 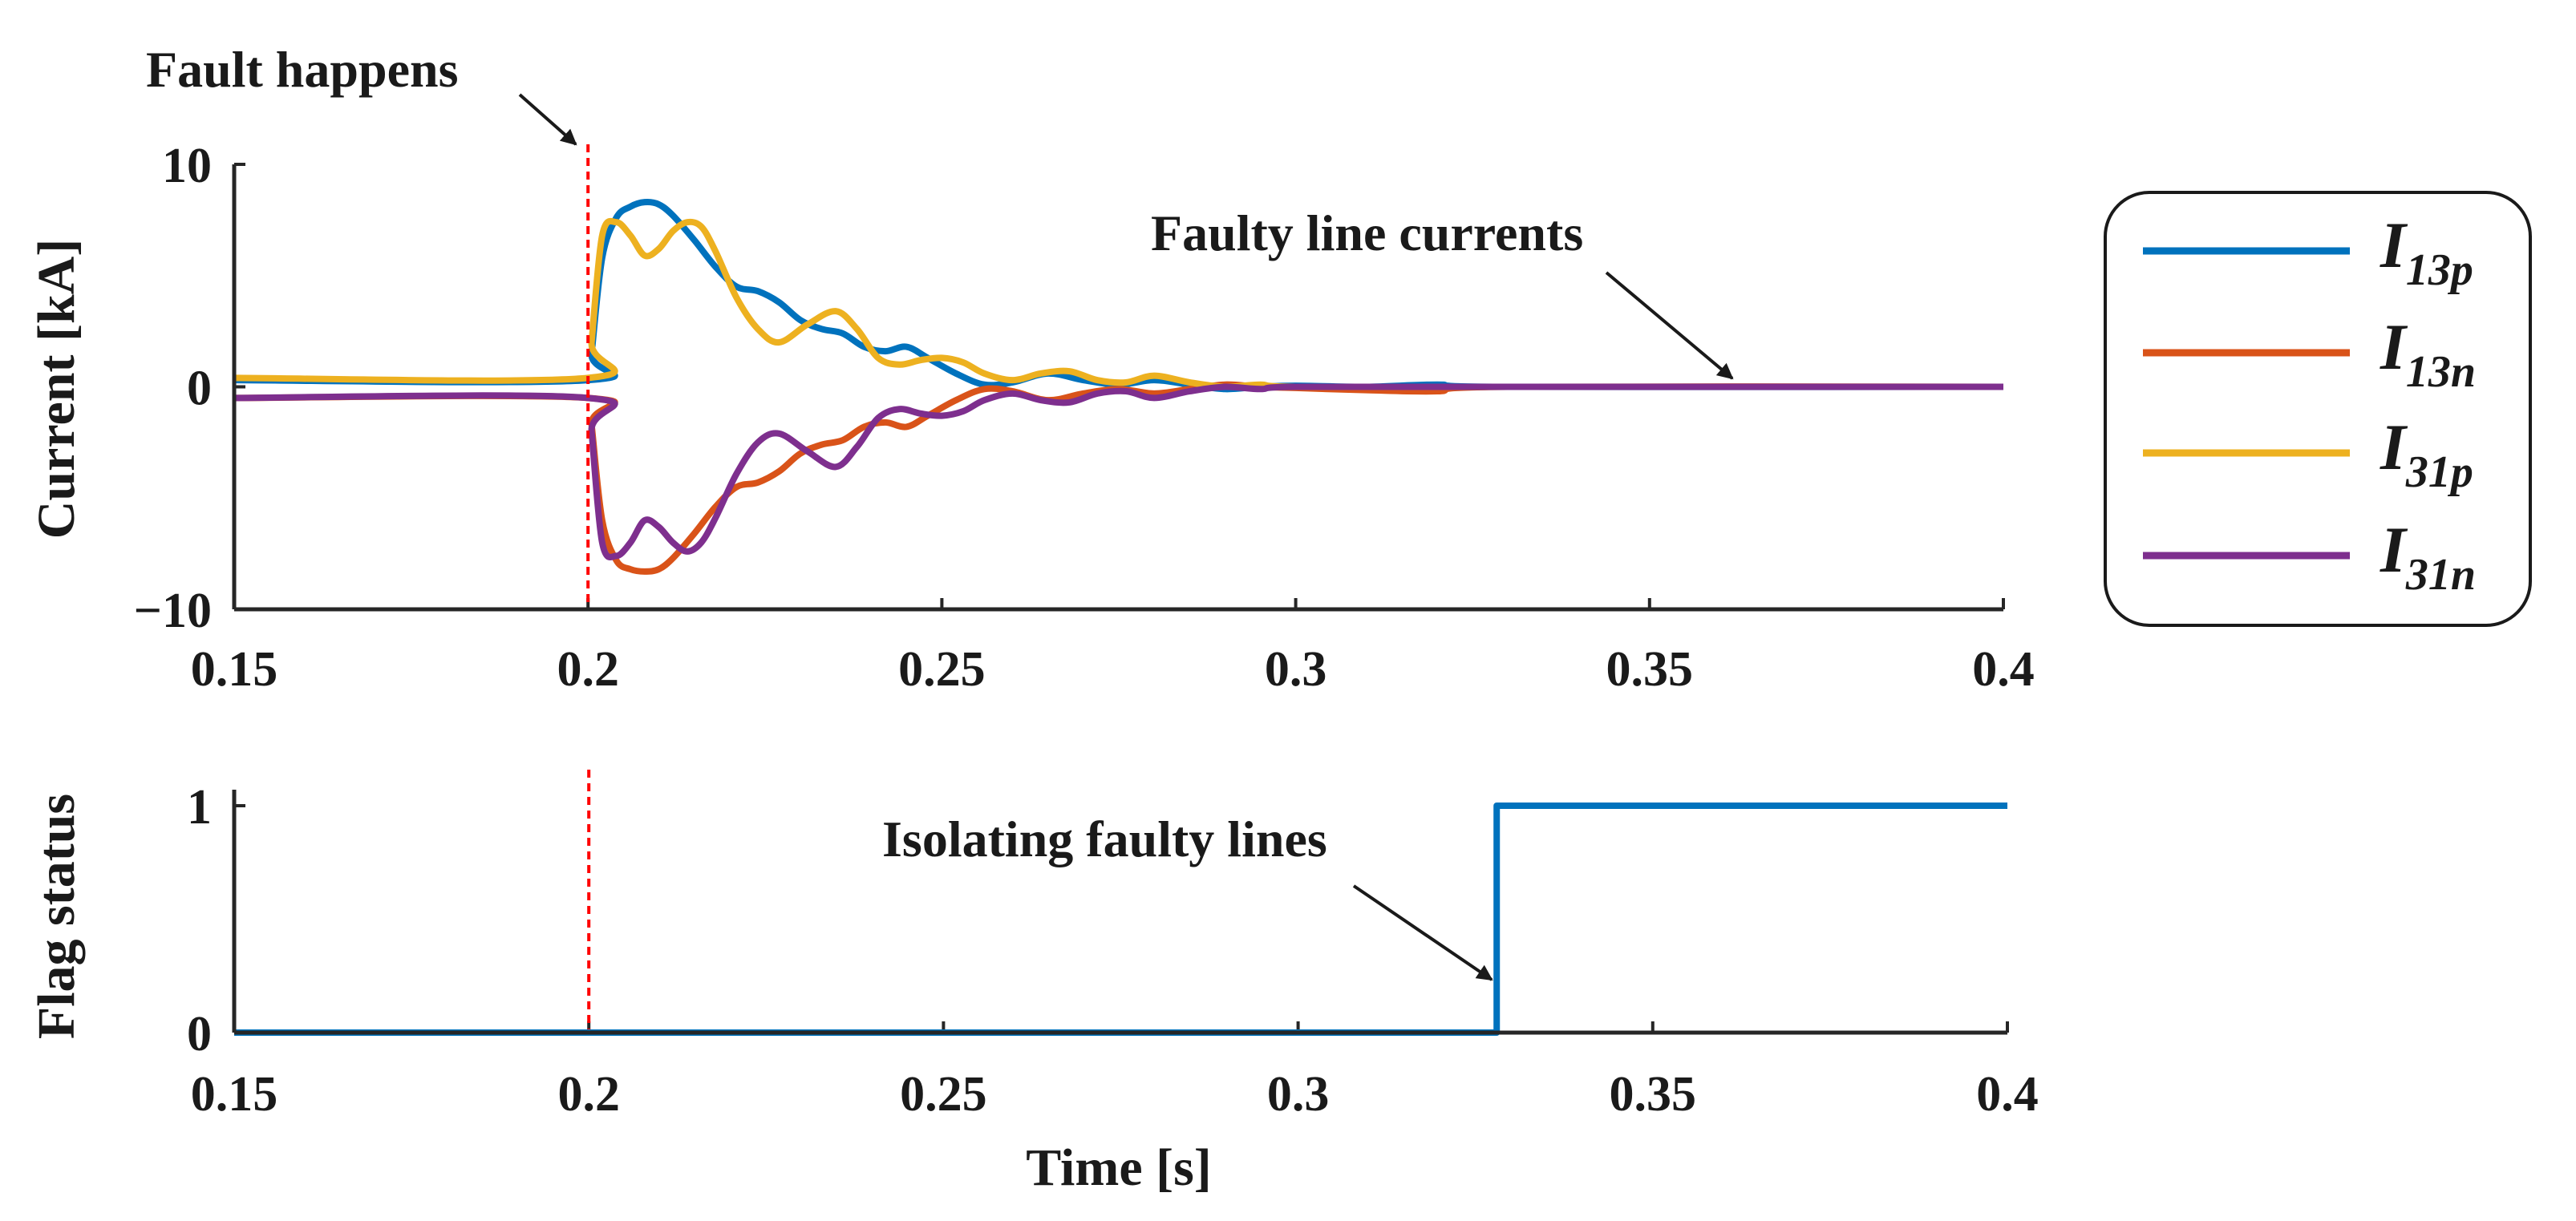 I want to click on legend: I13p I13n I31p I31n, so click(x=2318, y=409).